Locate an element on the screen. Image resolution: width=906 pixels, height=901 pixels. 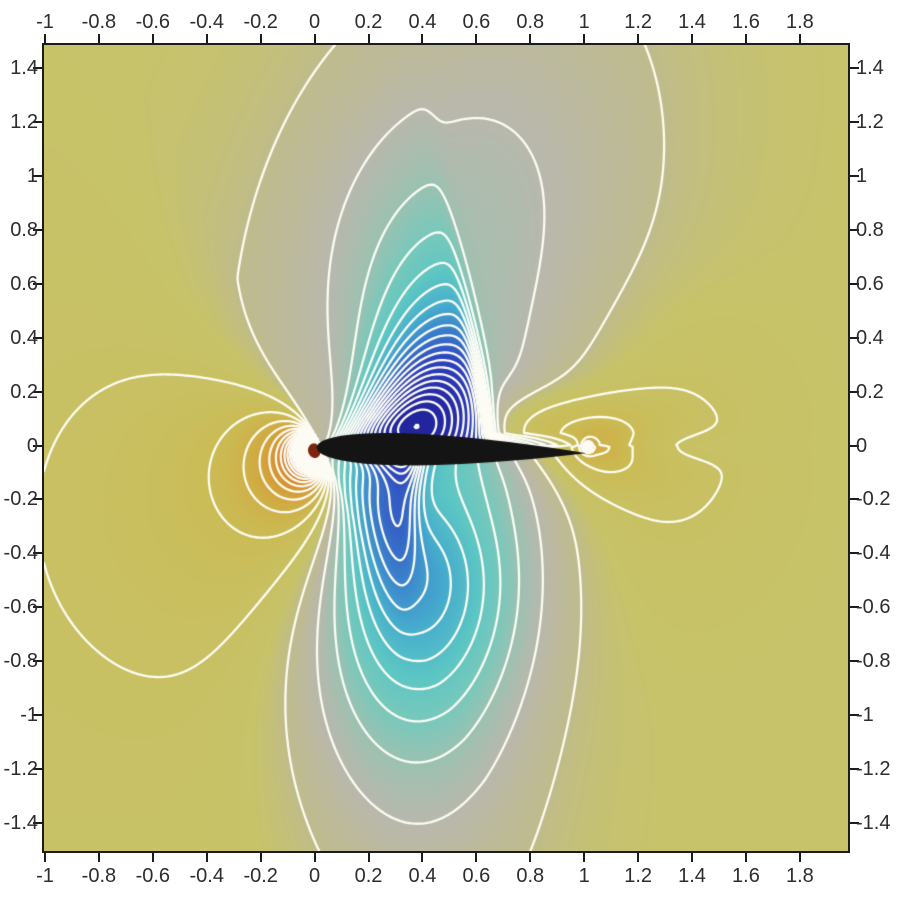
y-tick-label: -0.4 is located at coordinates (20, 553).